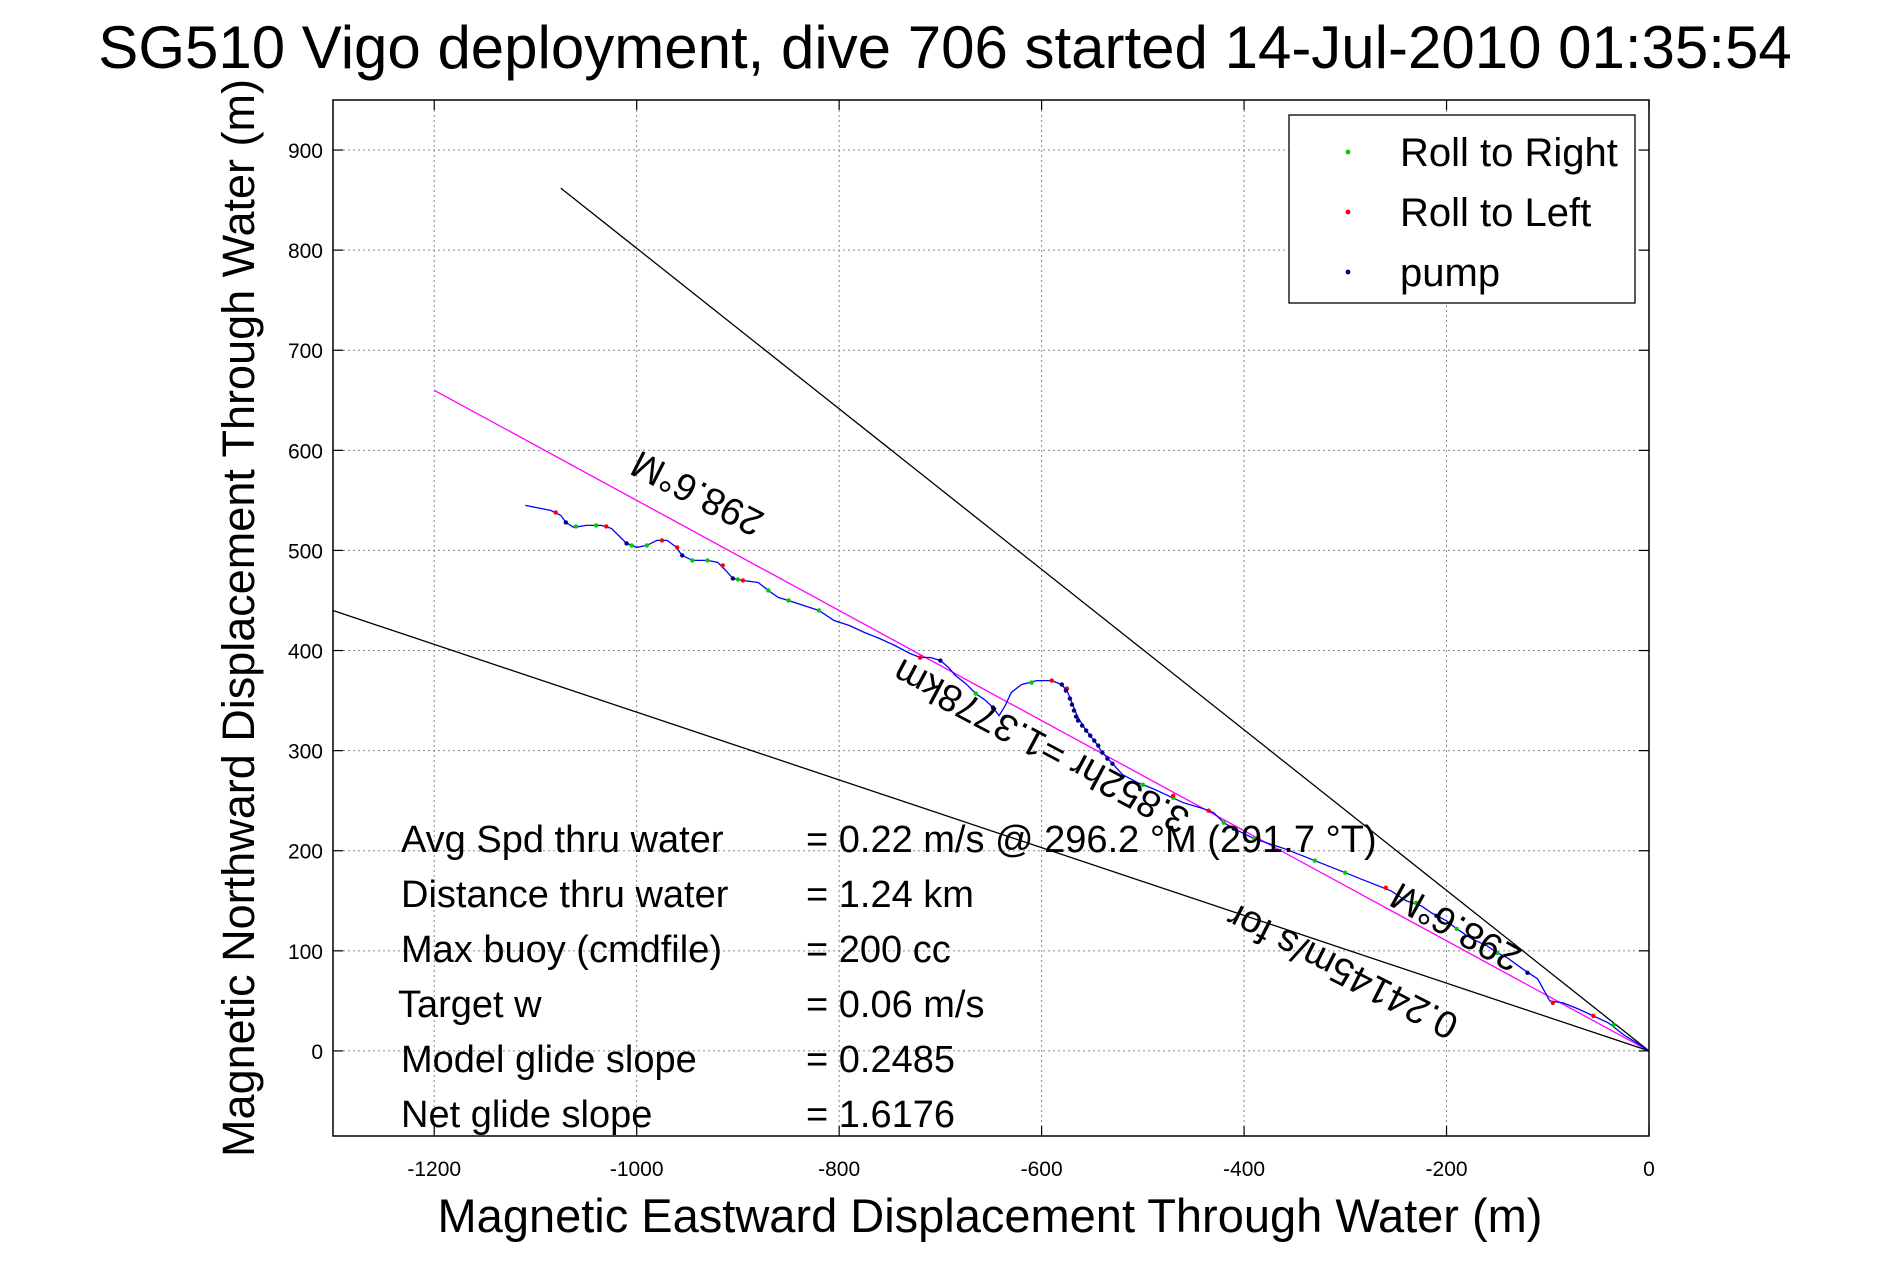 This screenshot has width=1891, height=1262. Describe the element at coordinates (561, 950) in the screenshot. I see `stat-label: Max buoy (cmdfile)` at that location.